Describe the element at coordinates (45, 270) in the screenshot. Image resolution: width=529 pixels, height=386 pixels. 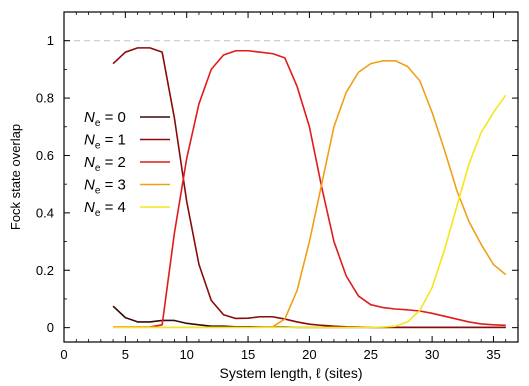
I see `y-tick-label: 0.2` at that location.